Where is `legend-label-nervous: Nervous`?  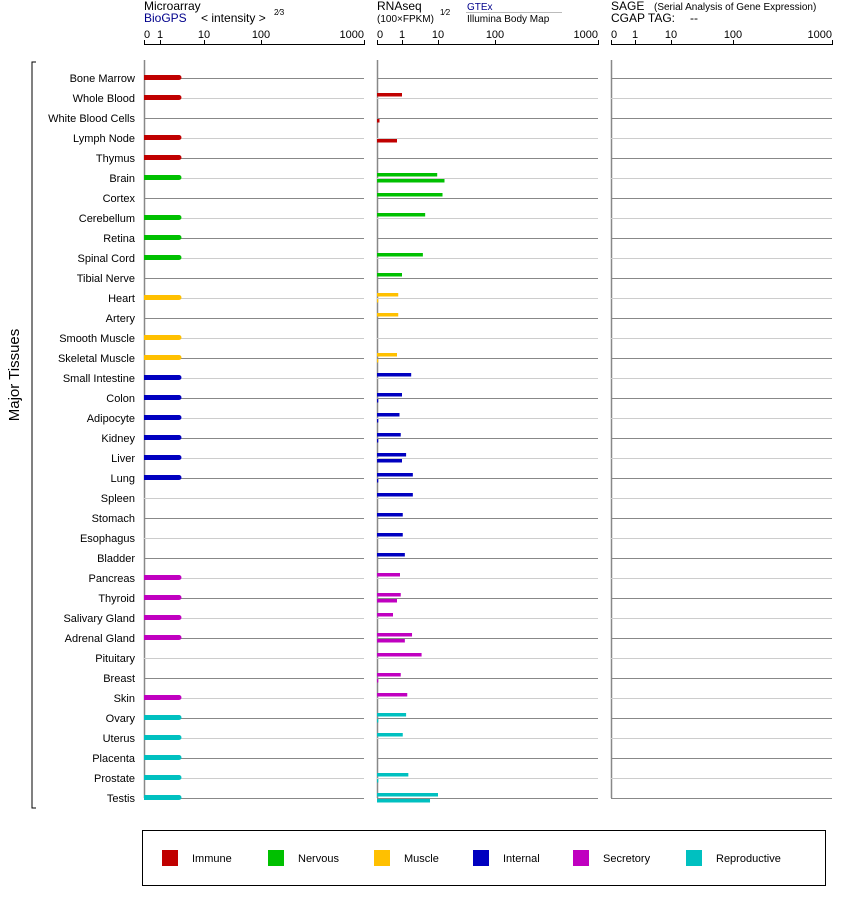
legend-label-nervous: Nervous is located at coordinates (318, 859).